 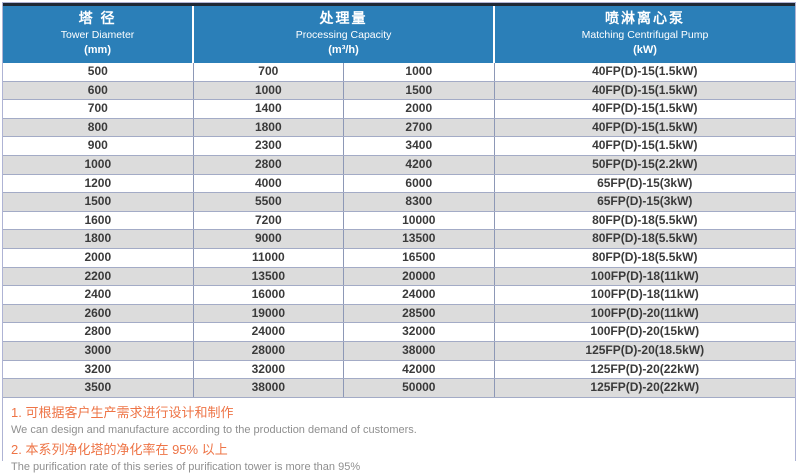 What do you see at coordinates (419, 314) in the screenshot?
I see `table-cell: 28500` at bounding box center [419, 314].